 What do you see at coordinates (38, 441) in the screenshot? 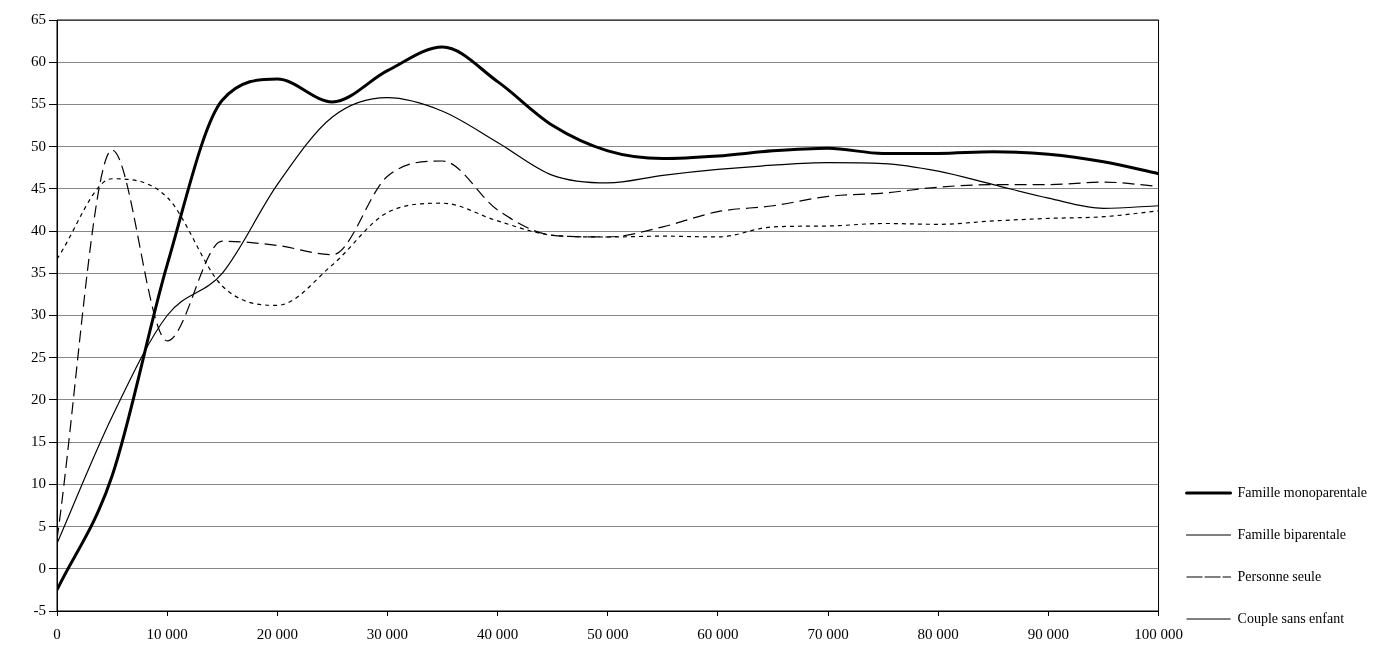
I see `y-tick-label: 15` at bounding box center [38, 441].